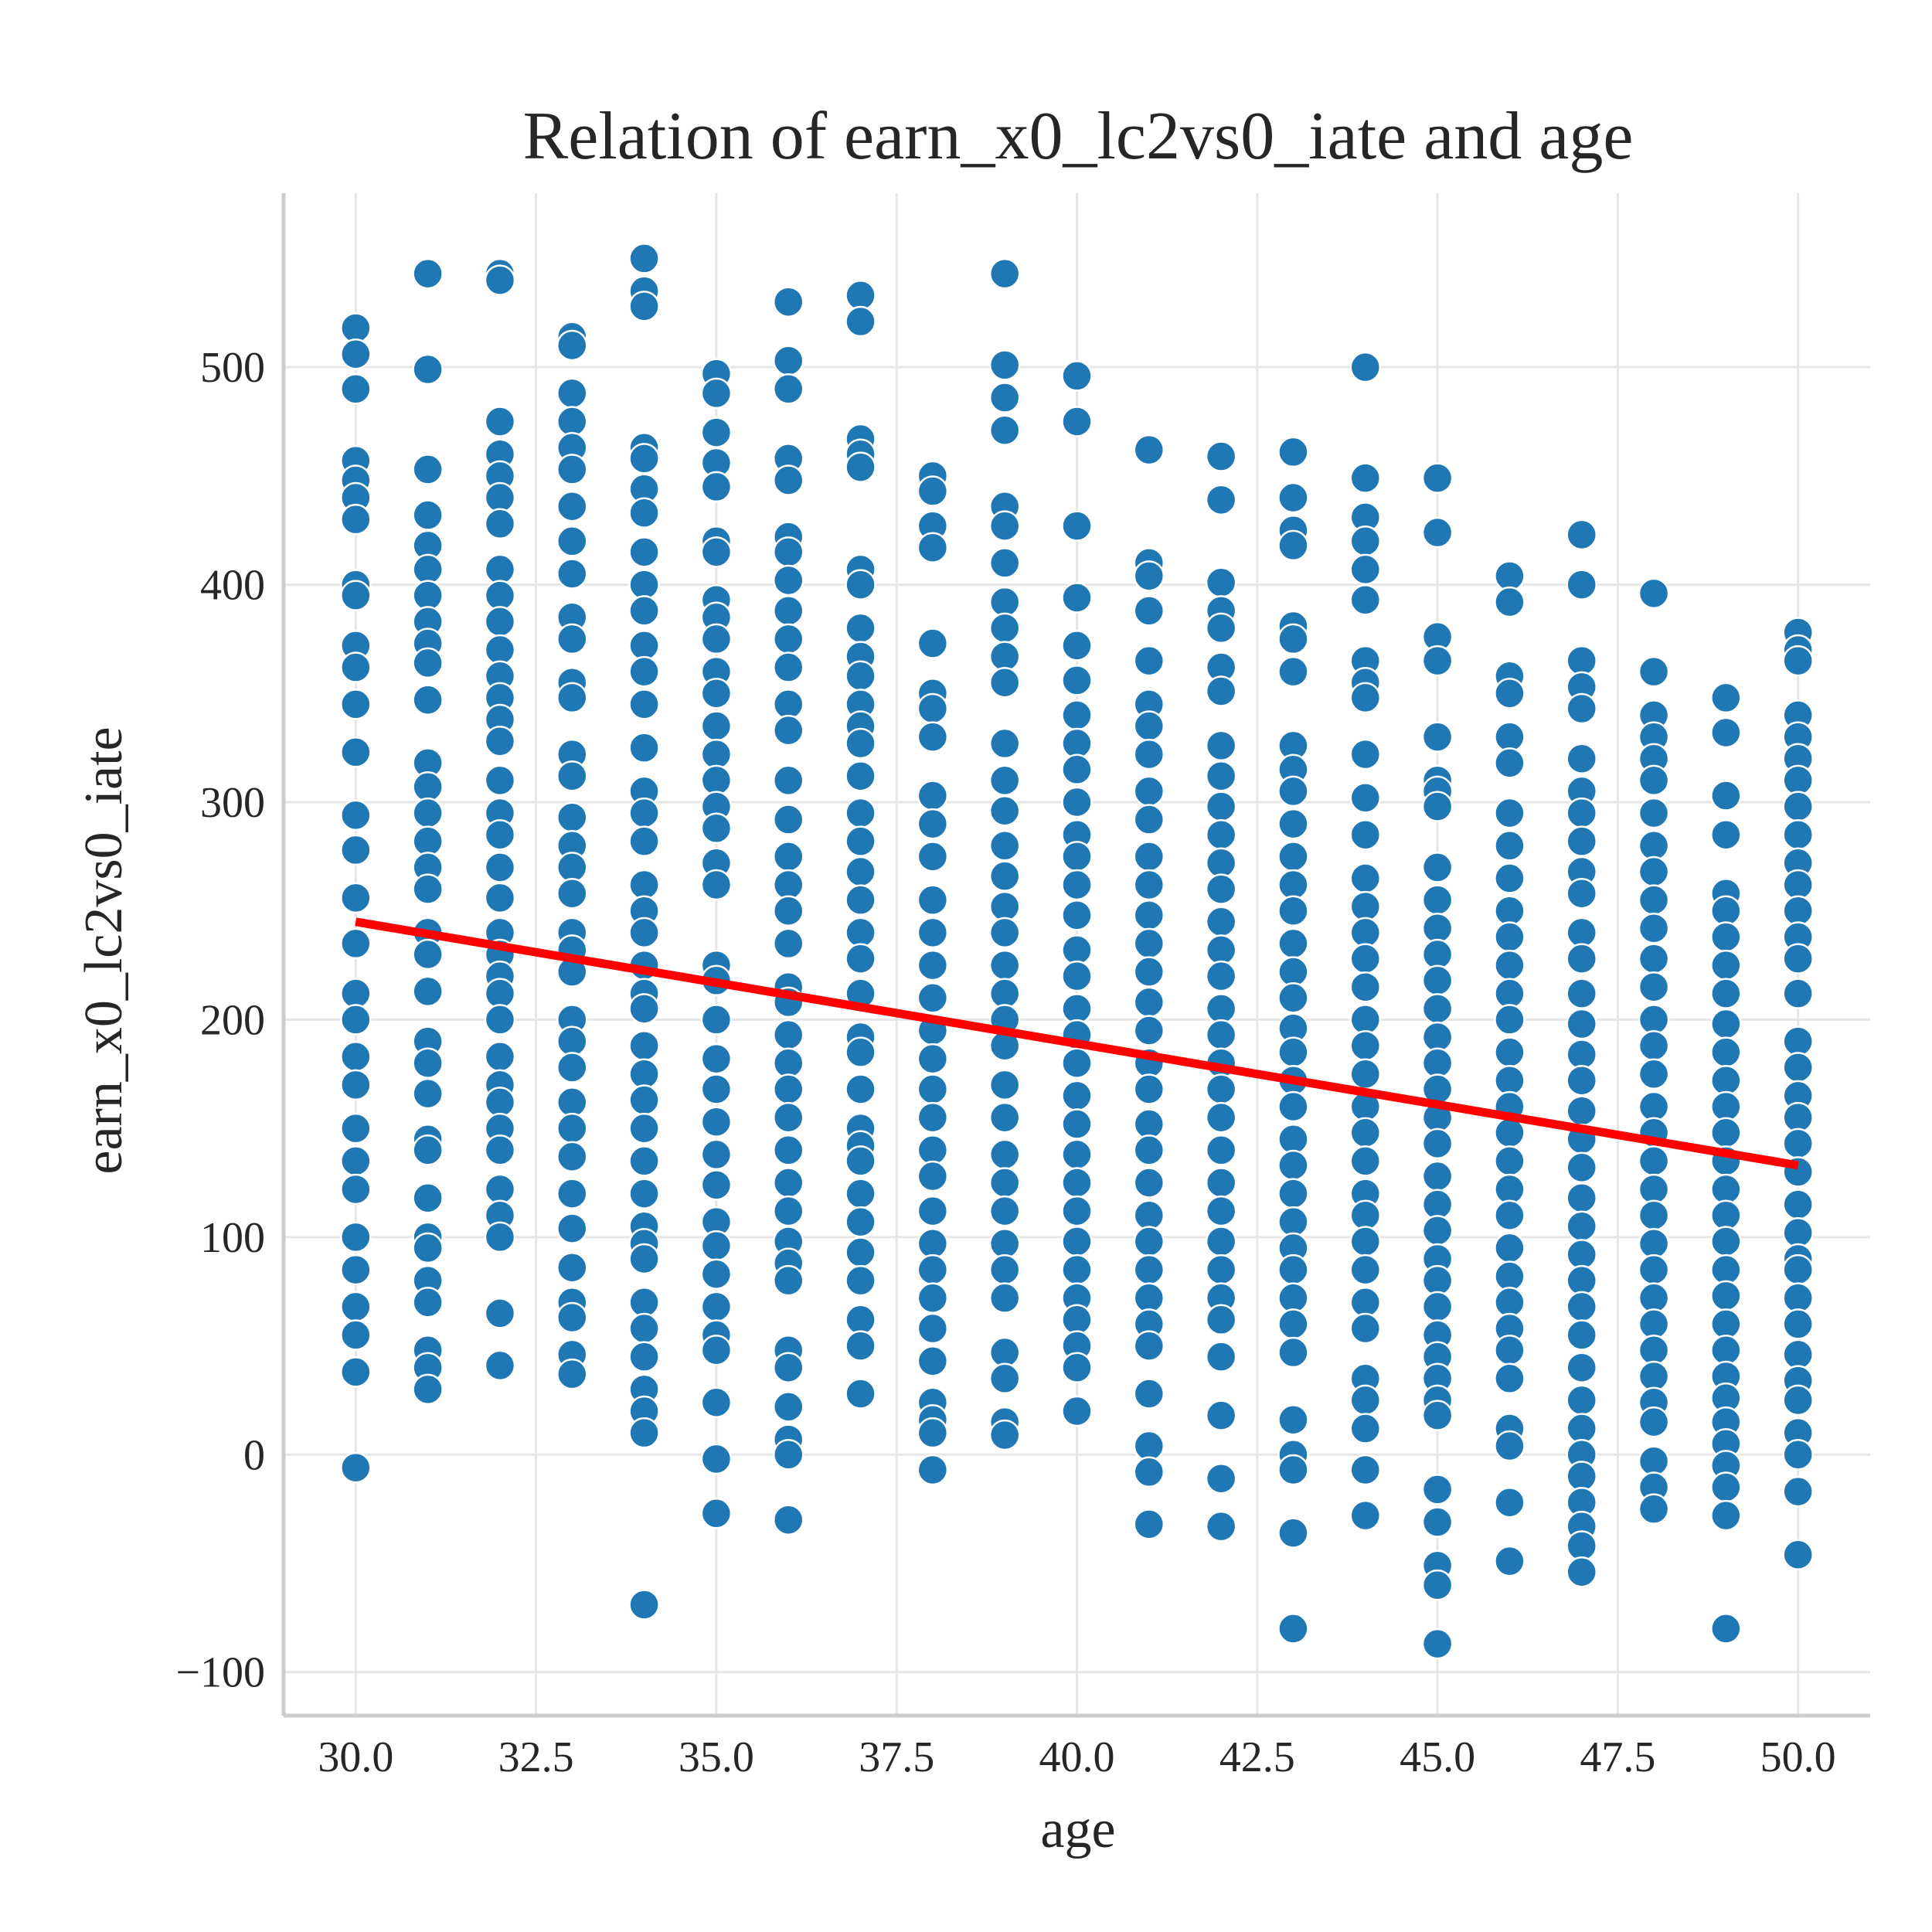 Image resolution: width=1932 pixels, height=1932 pixels. Describe the element at coordinates (1438, 1757) in the screenshot. I see `x-tick-label: 45.0` at that location.